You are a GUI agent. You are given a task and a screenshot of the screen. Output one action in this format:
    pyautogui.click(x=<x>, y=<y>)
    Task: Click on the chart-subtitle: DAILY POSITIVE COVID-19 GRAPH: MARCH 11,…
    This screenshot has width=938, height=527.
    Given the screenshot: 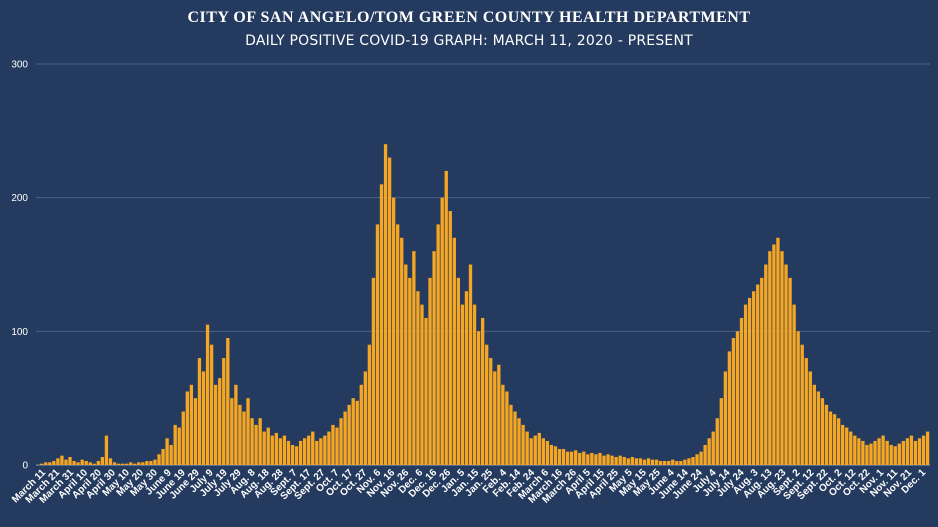 What is the action you would take?
    pyautogui.click(x=469, y=41)
    